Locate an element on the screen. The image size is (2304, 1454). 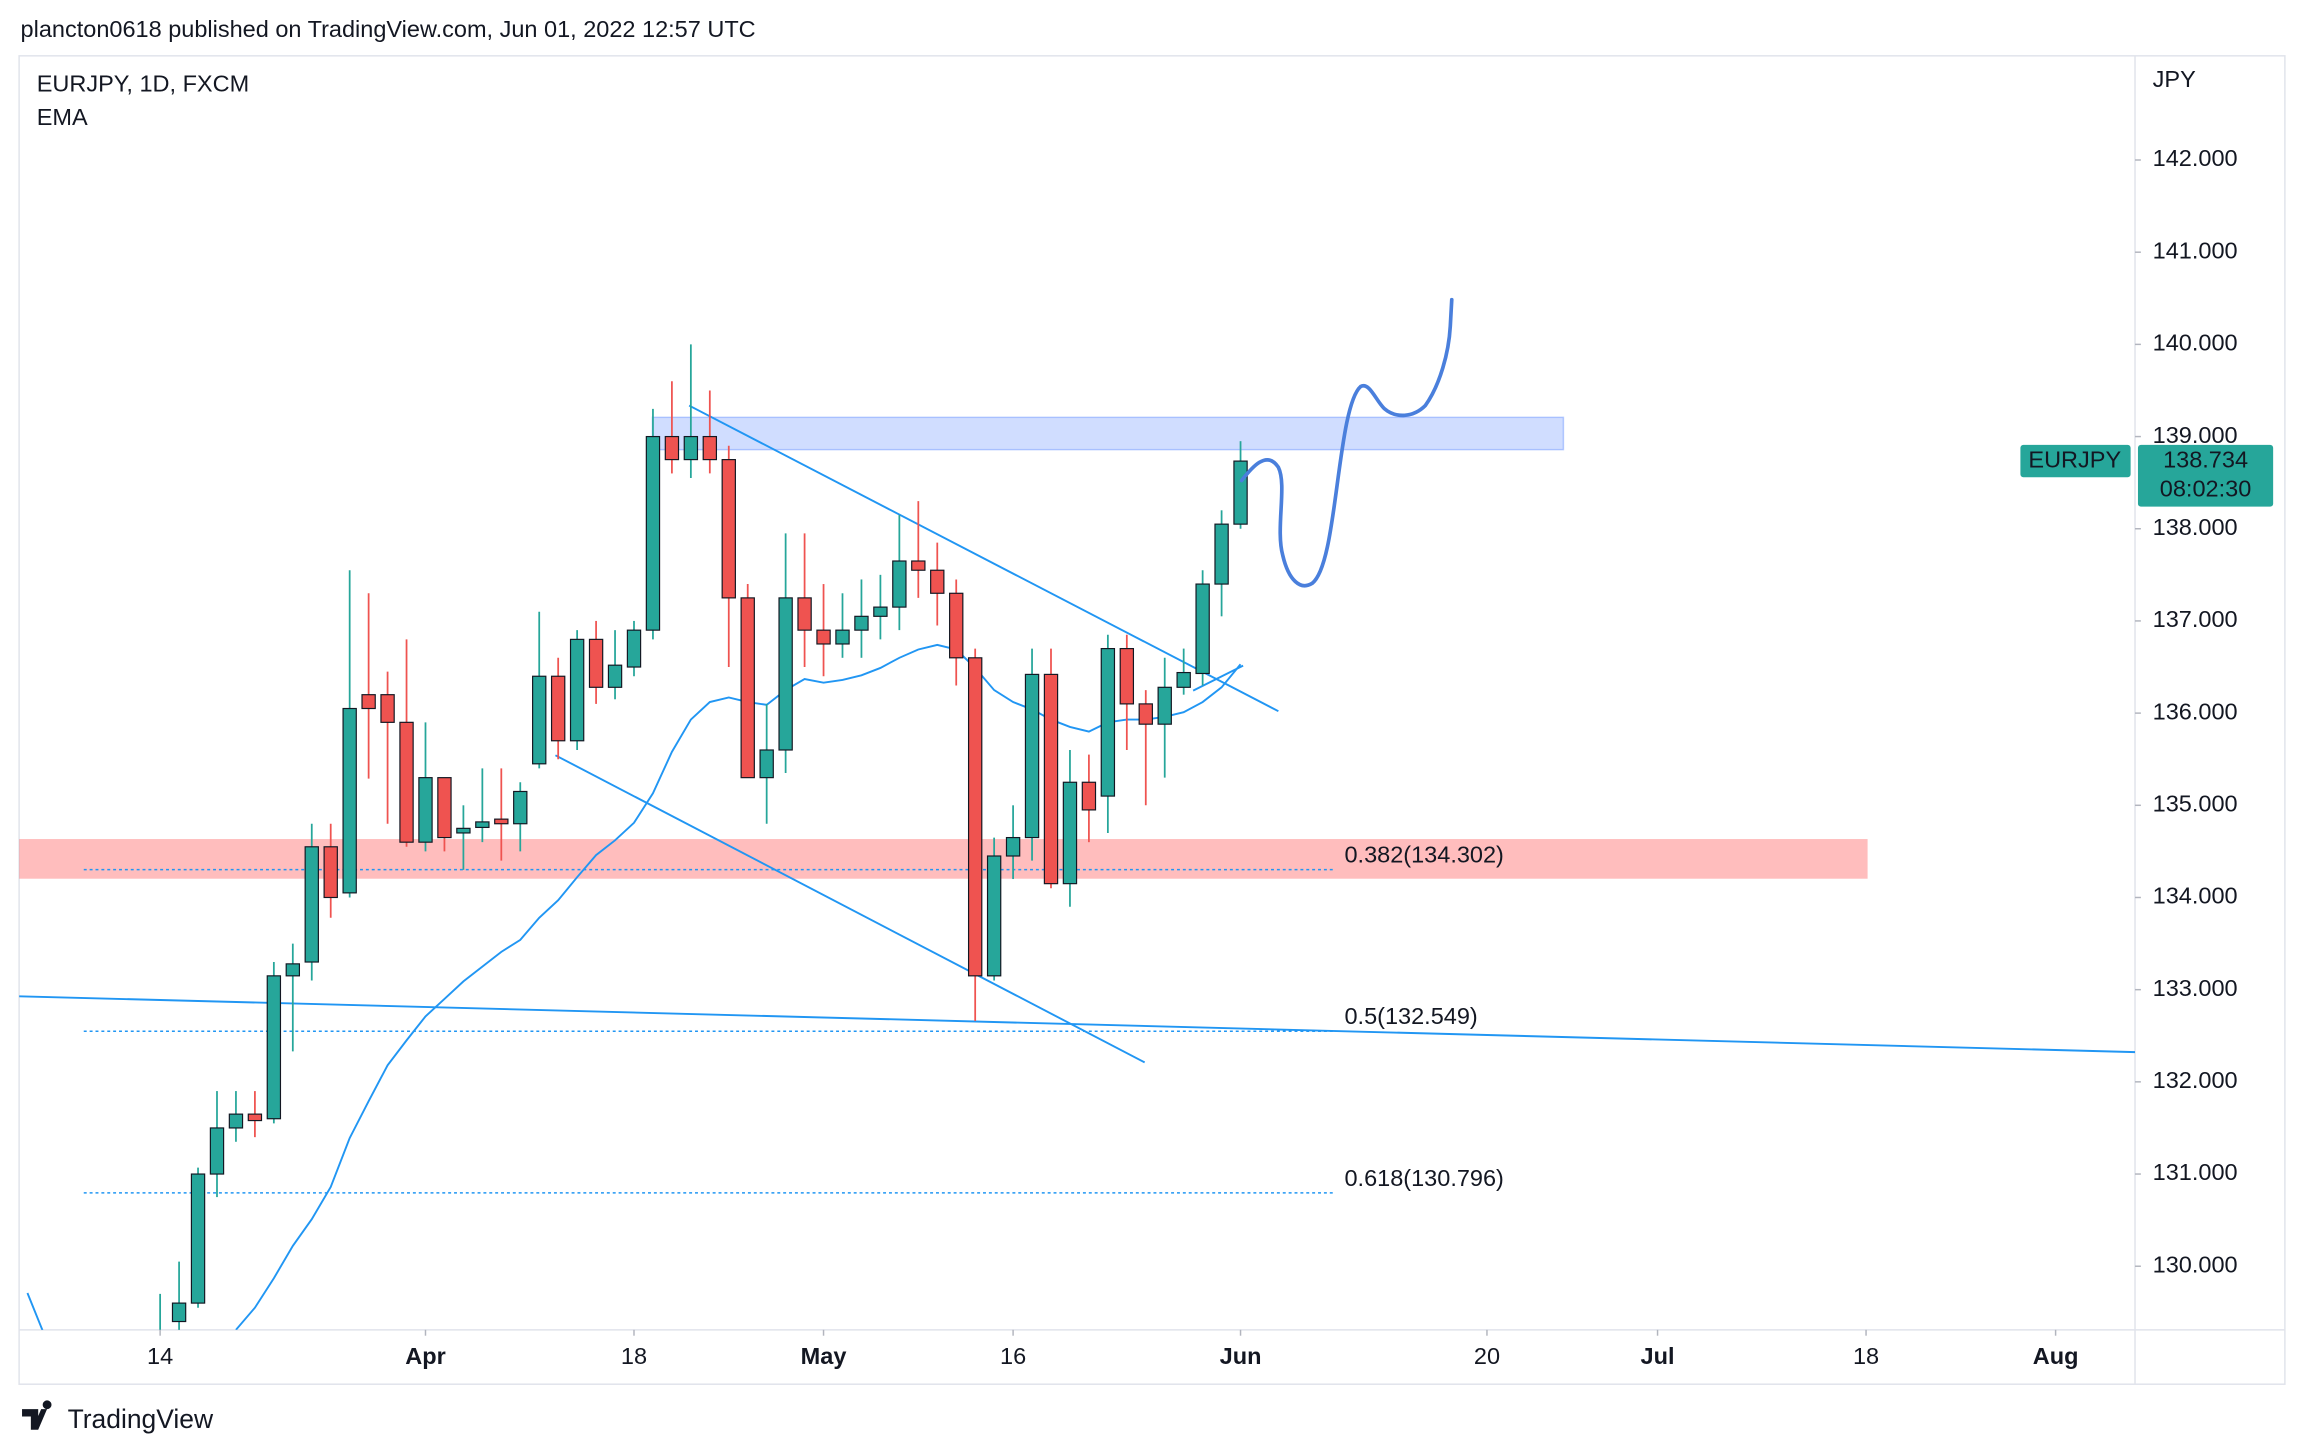
footer-brand: TradingView is located at coordinates (141, 1419).